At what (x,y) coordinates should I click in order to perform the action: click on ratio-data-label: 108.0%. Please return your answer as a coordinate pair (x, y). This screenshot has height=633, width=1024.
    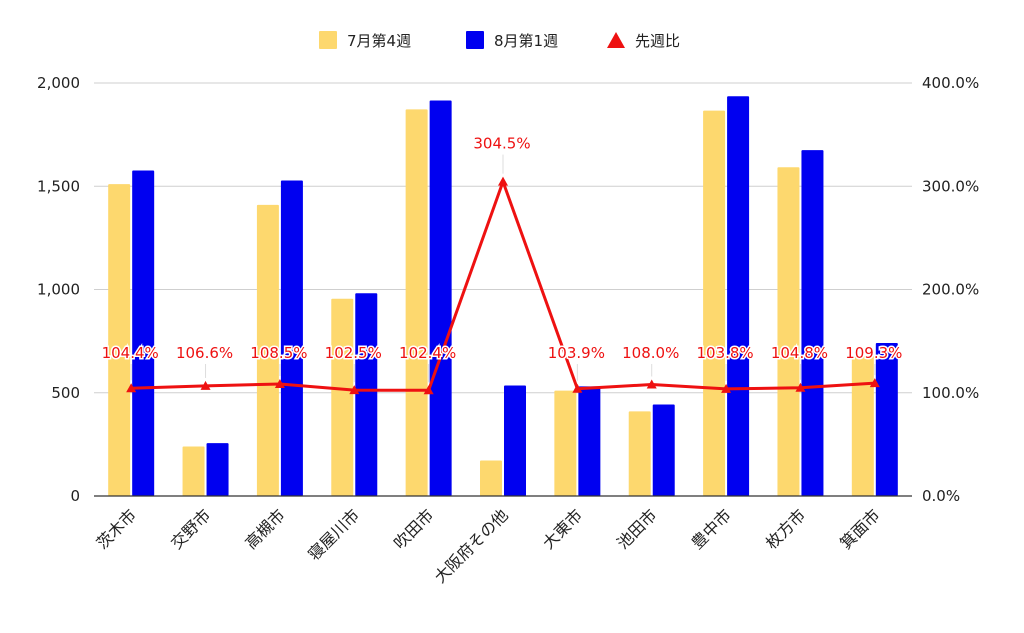
    Looking at the image, I should click on (650, 353).